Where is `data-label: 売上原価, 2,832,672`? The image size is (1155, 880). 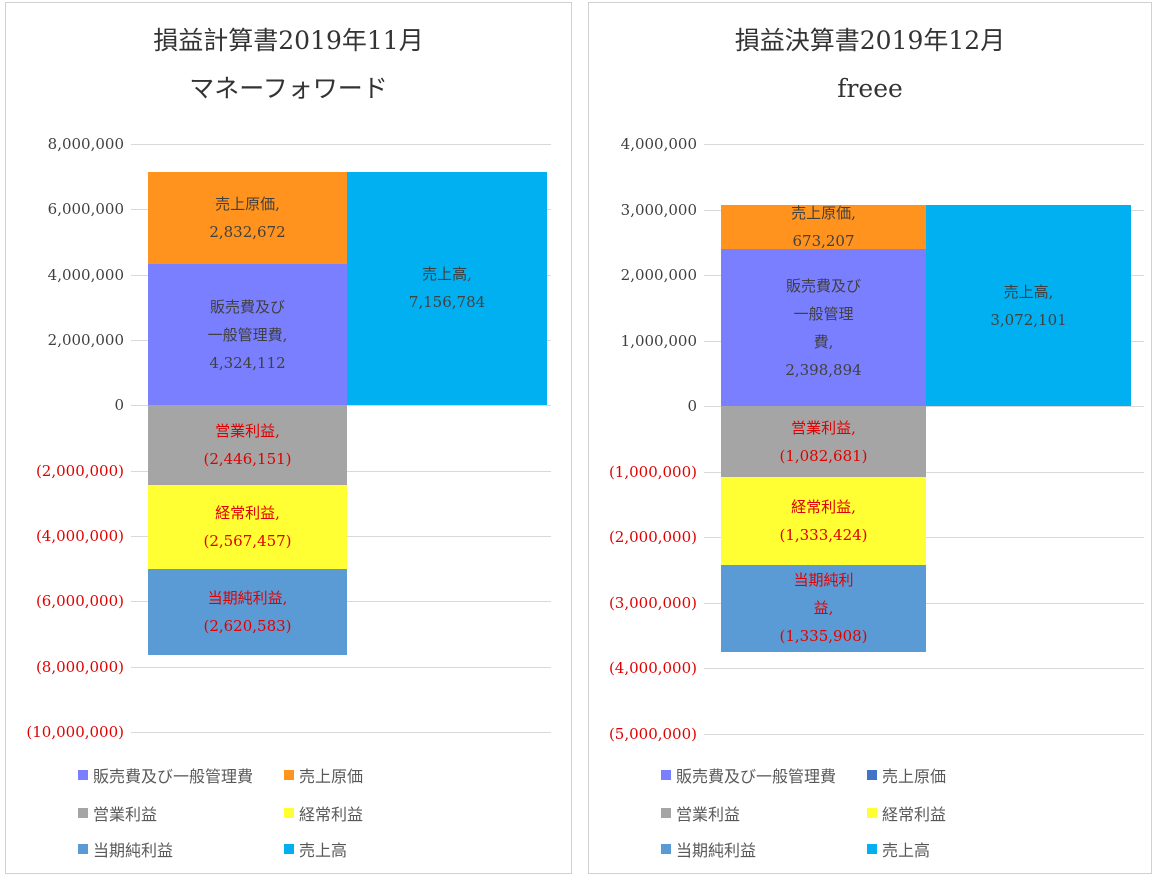 data-label: 売上原価, 2,832,672 is located at coordinates (247, 217).